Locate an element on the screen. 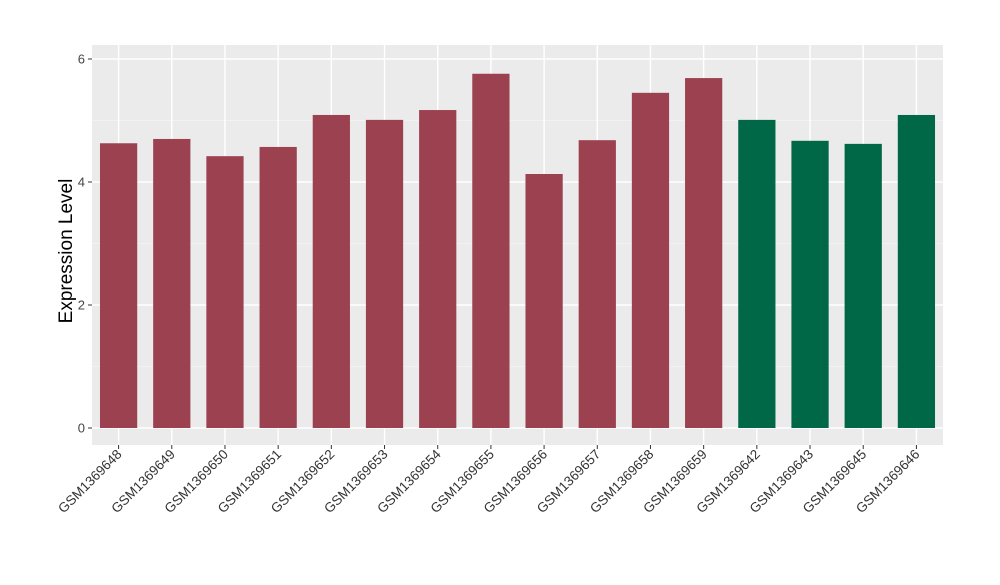 The width and height of the screenshot is (1000, 585). bar-GSM1369653 is located at coordinates (384, 273).